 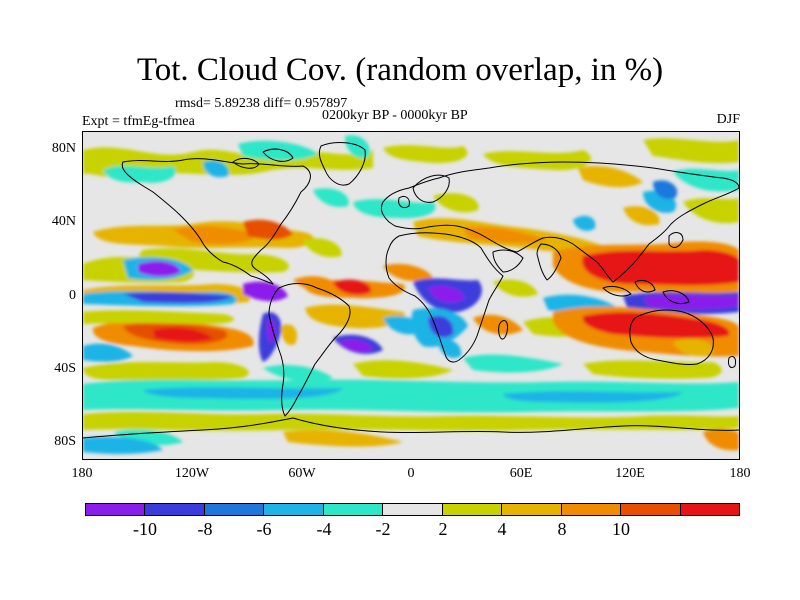 I want to click on lon-label: 60W, so click(x=302, y=473).